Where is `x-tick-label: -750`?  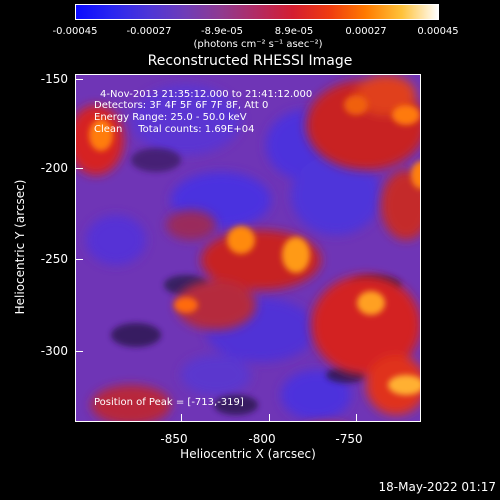 x-tick-label: -750 is located at coordinates (349, 439).